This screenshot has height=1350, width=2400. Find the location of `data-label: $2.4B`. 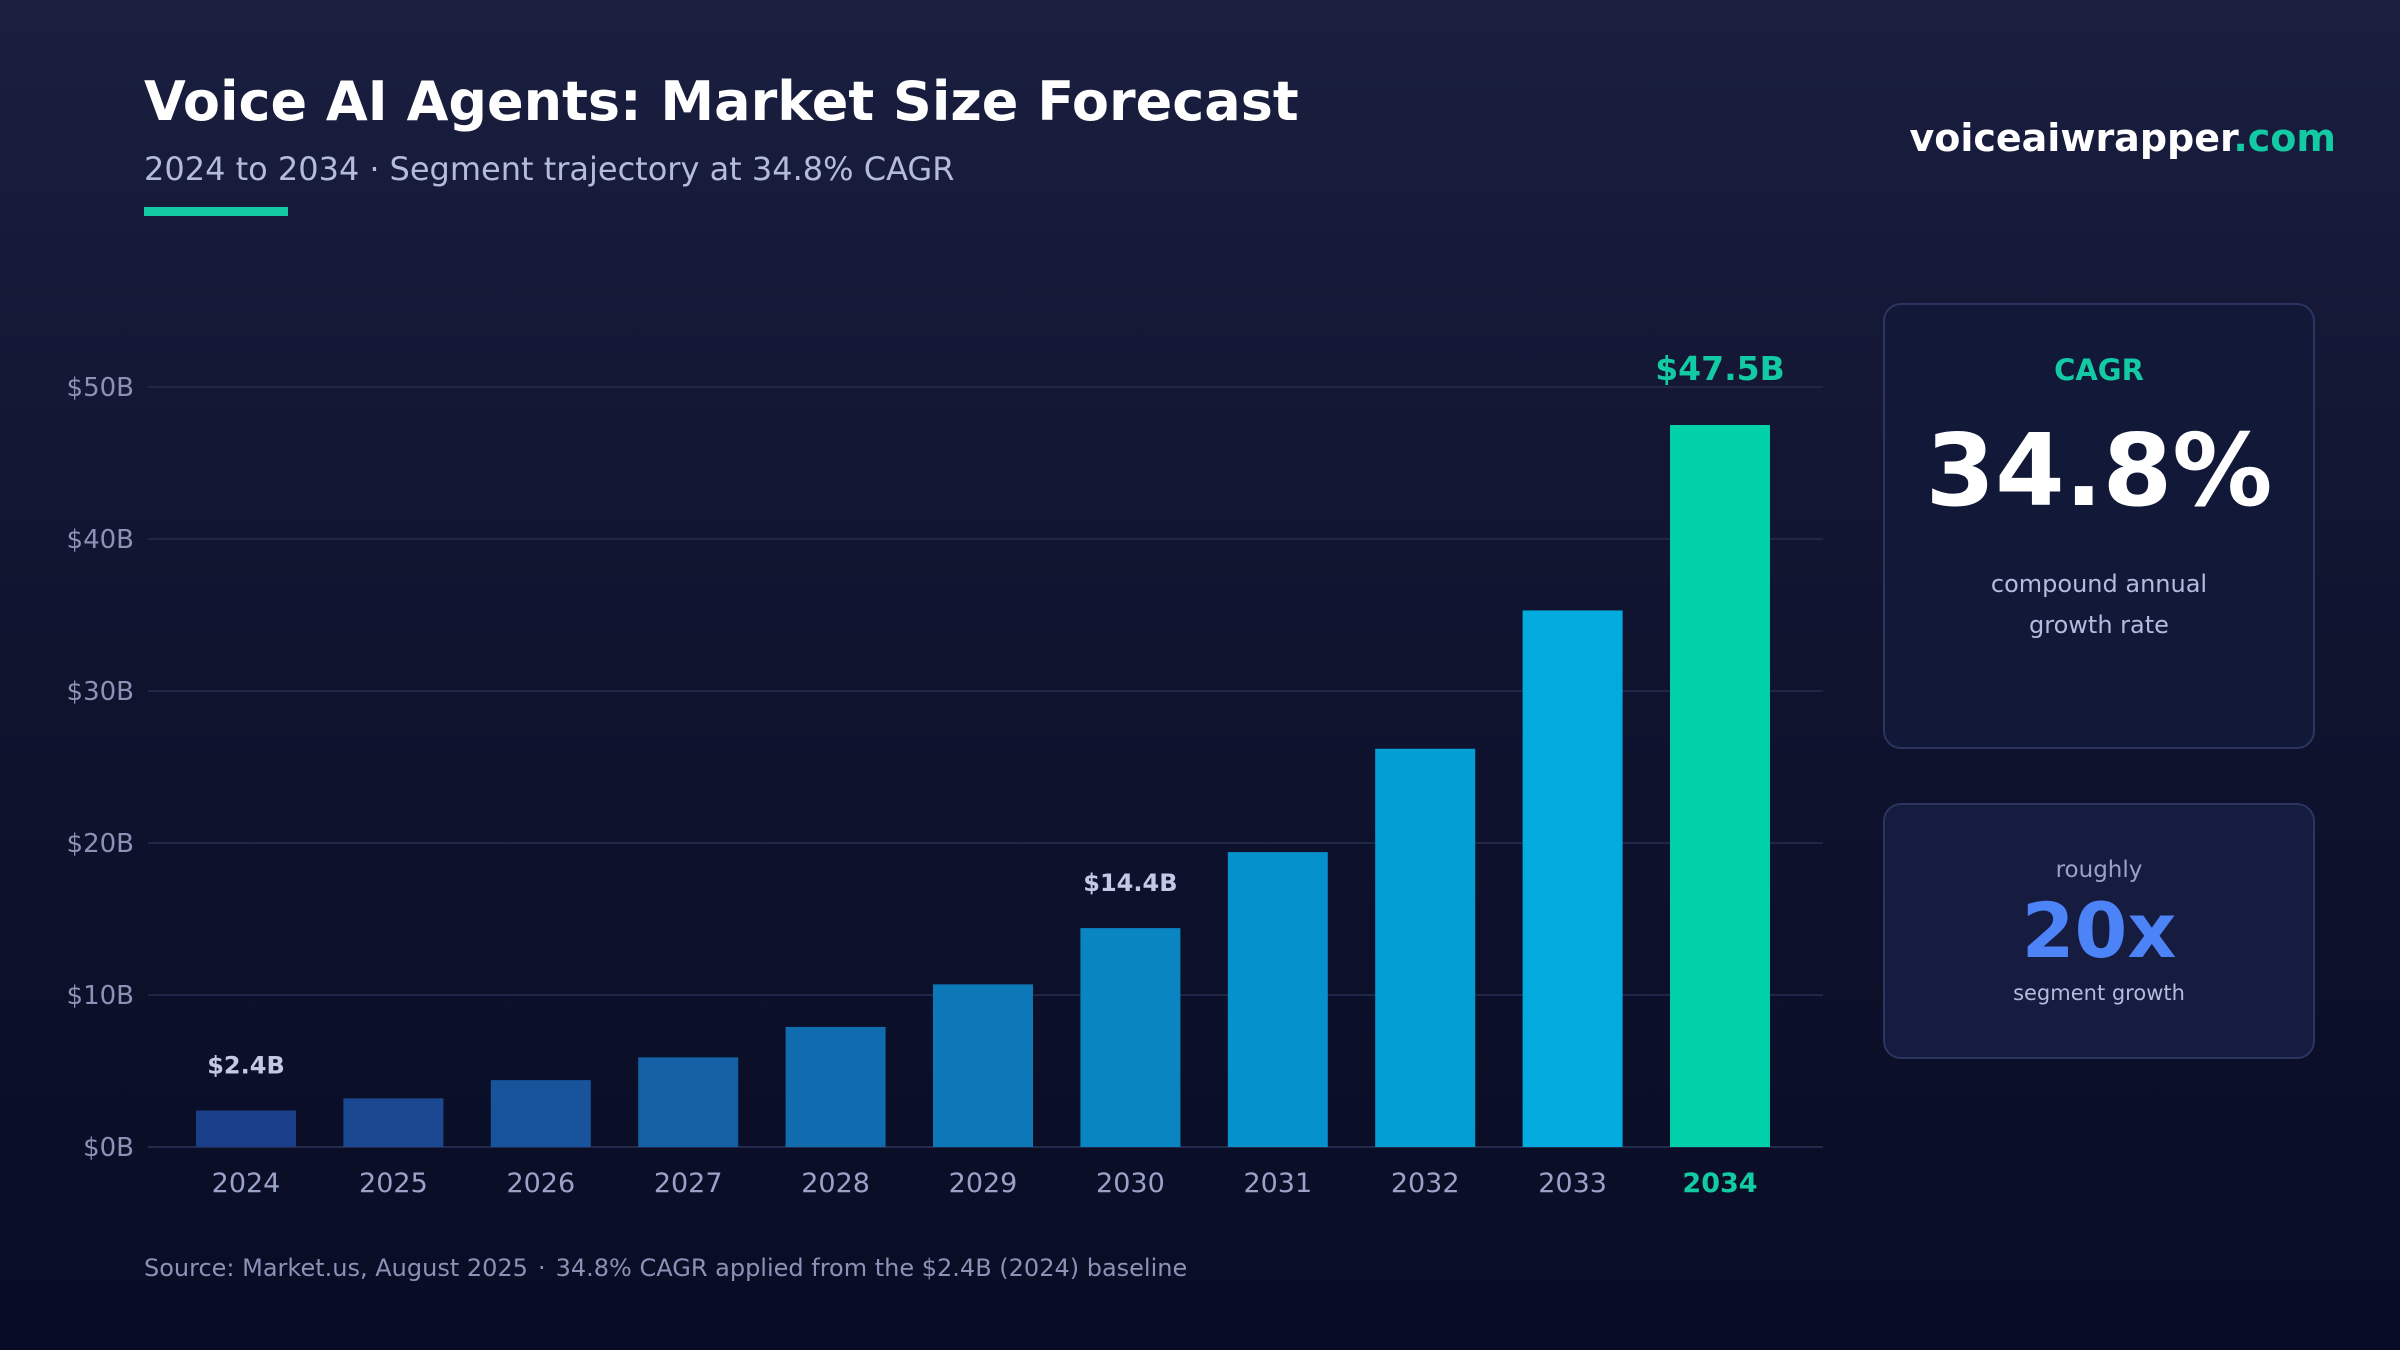

data-label: $2.4B is located at coordinates (246, 1066).